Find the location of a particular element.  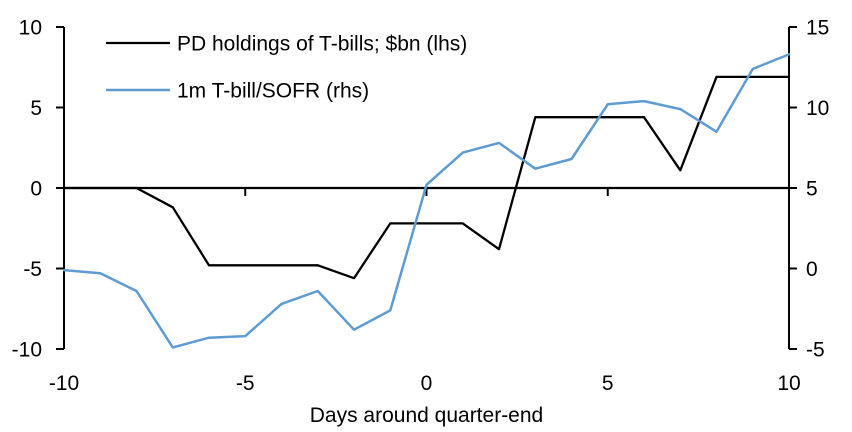

left-tick-label: 5 is located at coordinates (36, 108).